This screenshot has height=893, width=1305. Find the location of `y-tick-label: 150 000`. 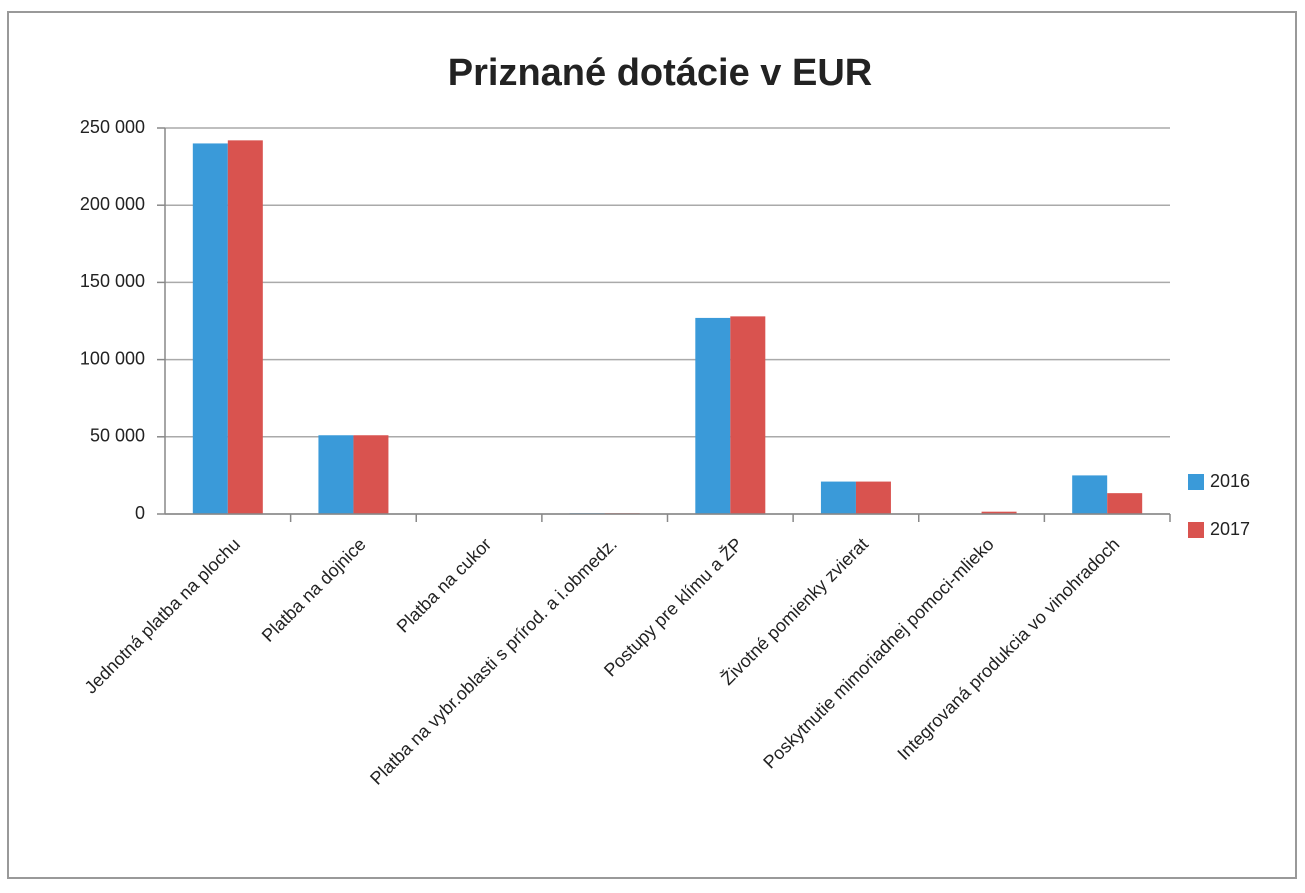

y-tick-label: 150 000 is located at coordinates (112, 281).